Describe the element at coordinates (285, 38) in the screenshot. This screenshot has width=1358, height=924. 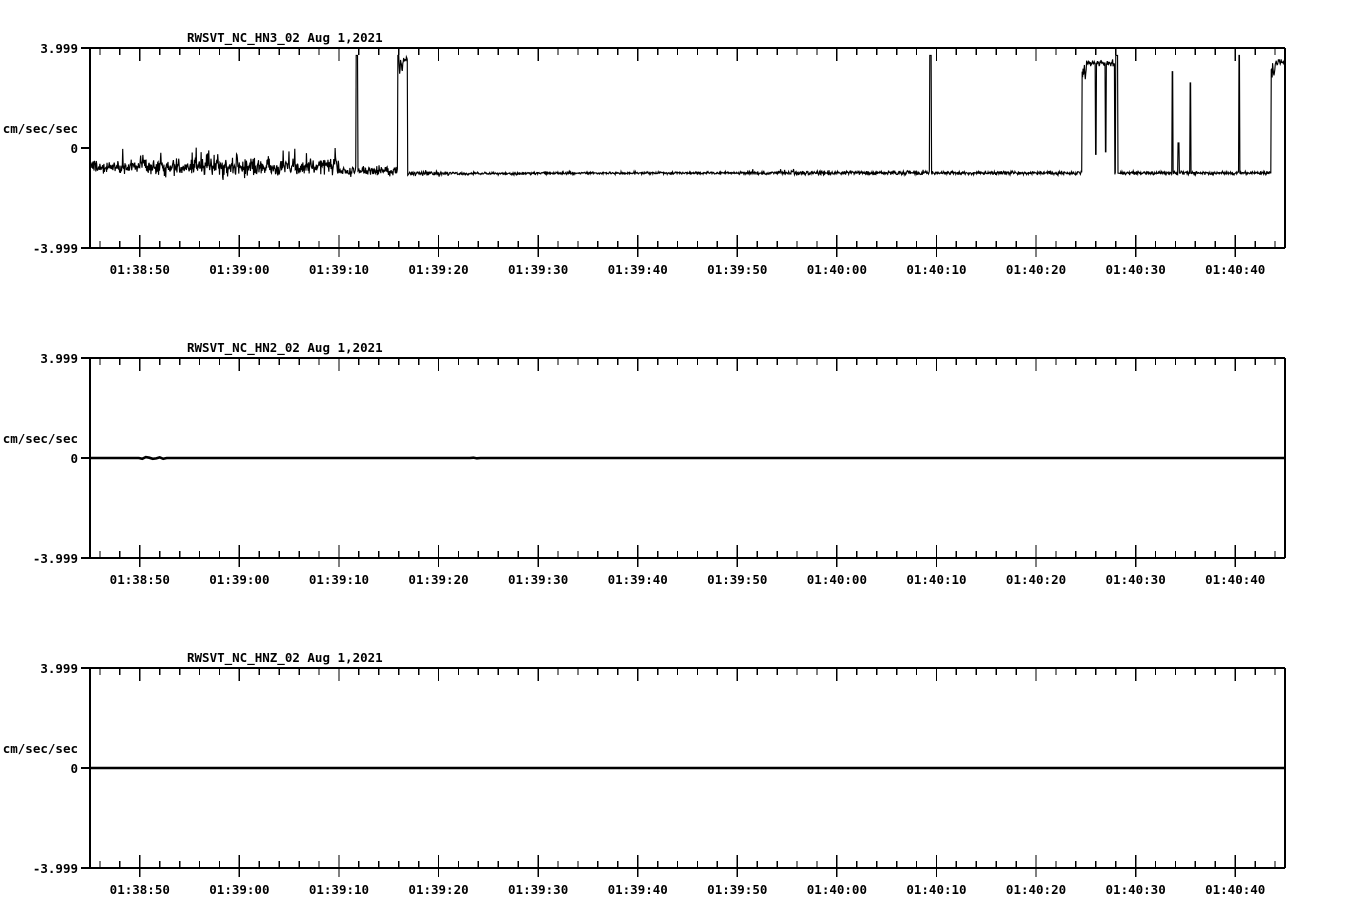
I see `panel-1-title: RWSVT_NC_HN3_02 Aug 1,2021` at that location.